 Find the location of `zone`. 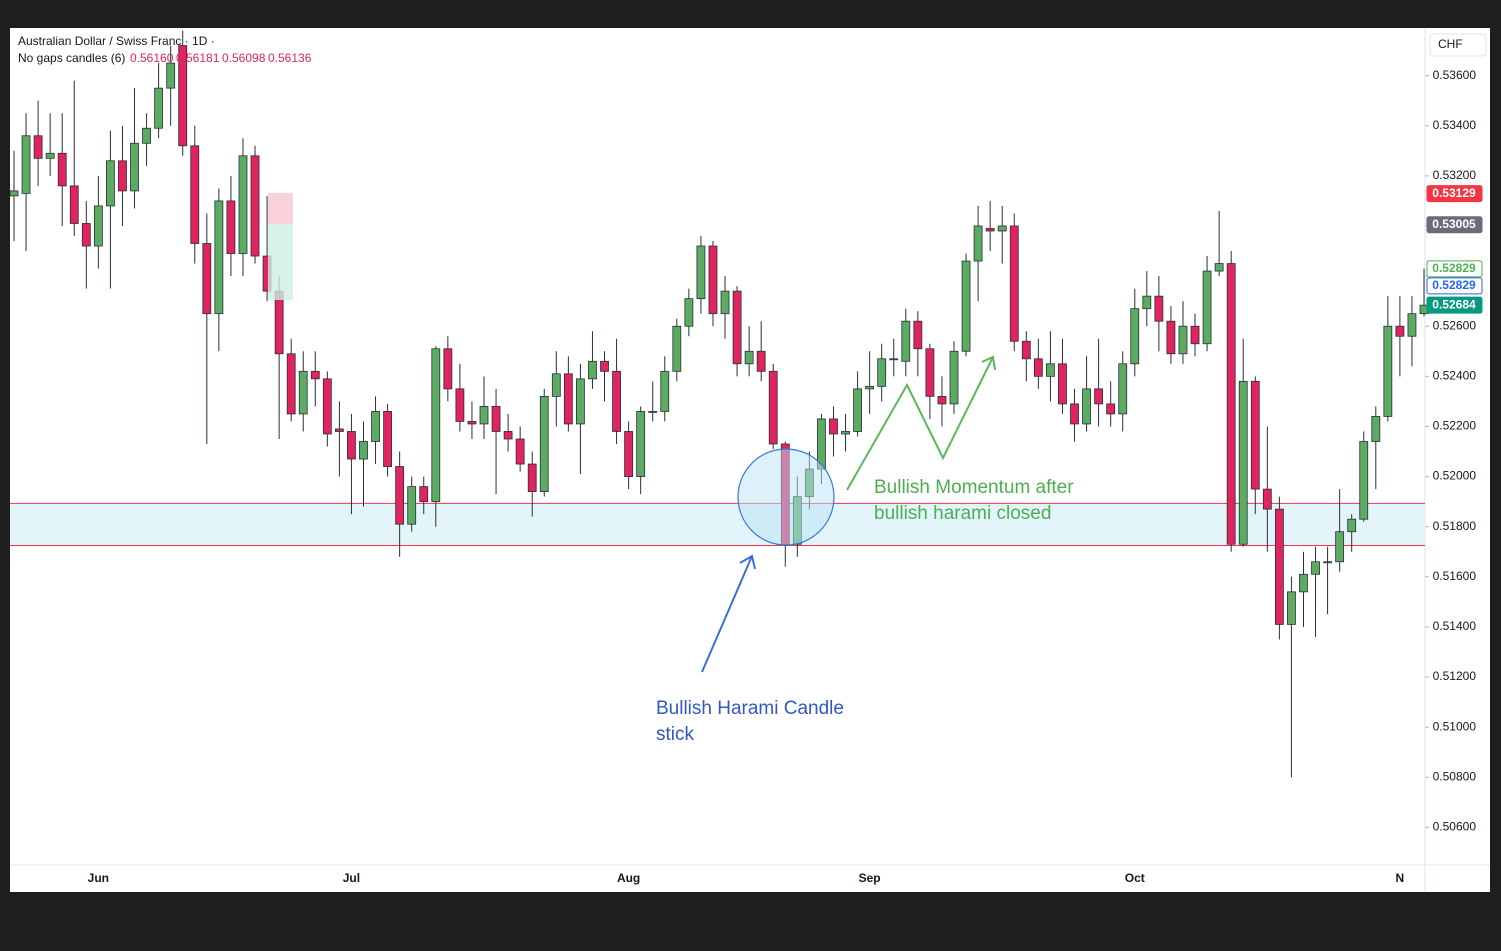

zone is located at coordinates (717, 524).